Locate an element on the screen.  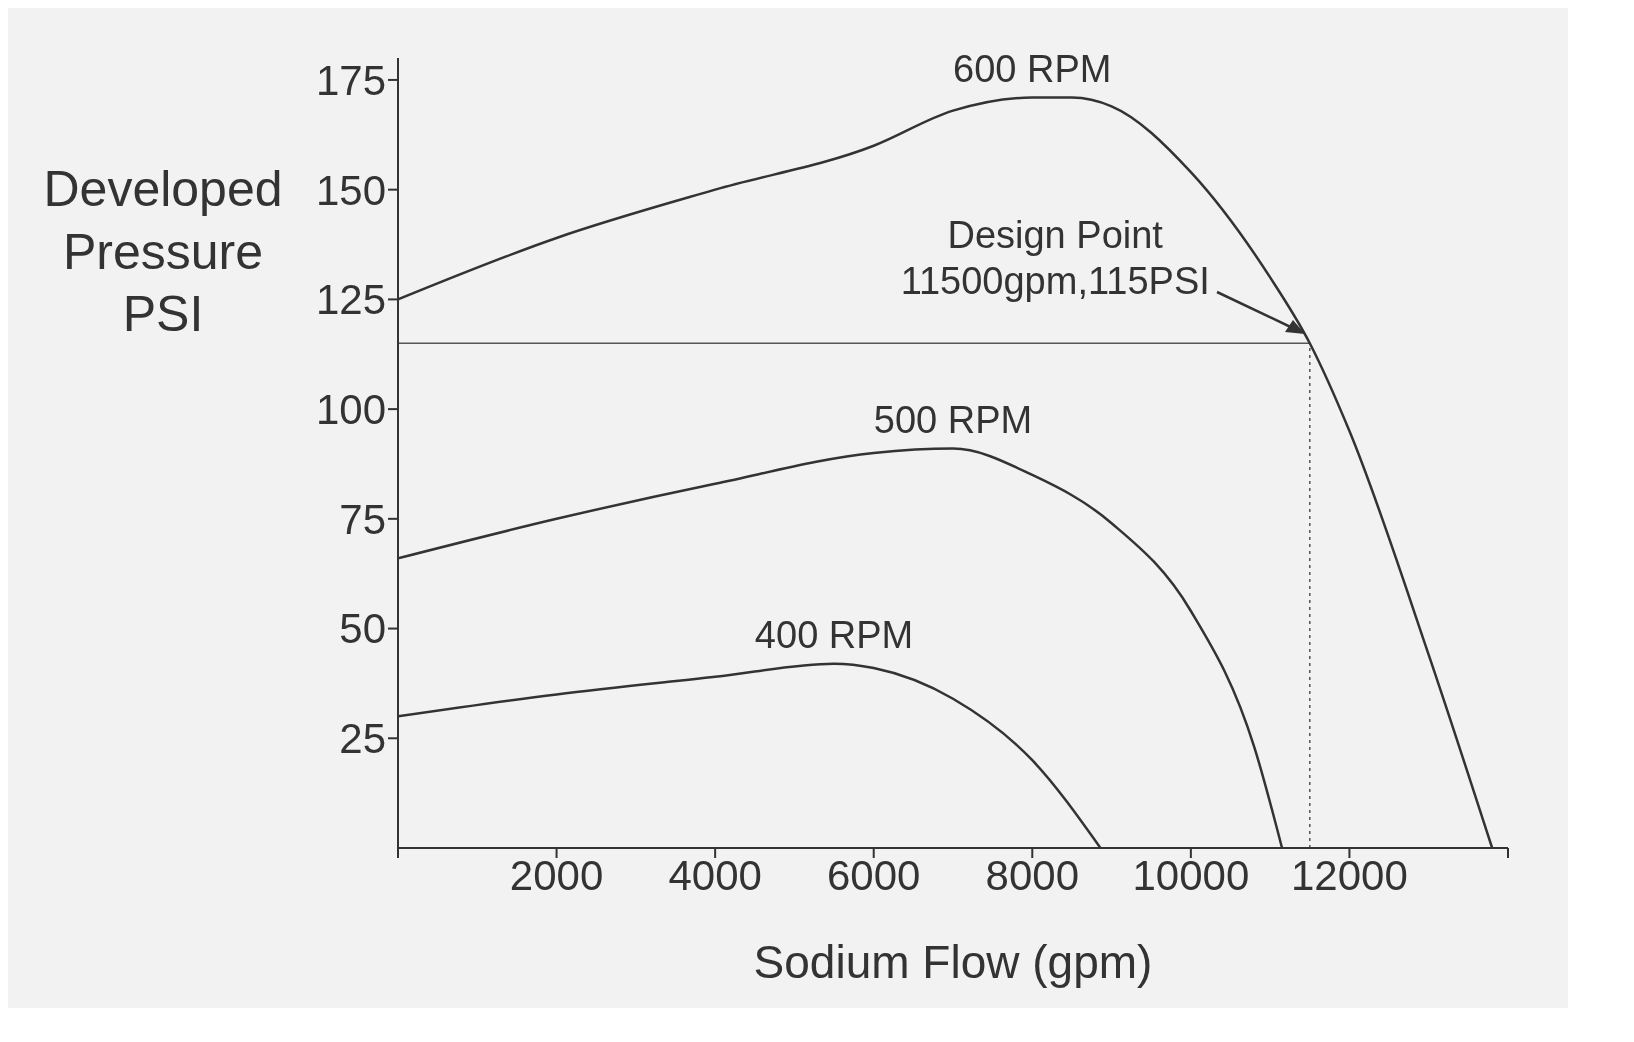
series-label: 400 RPM is located at coordinates (834, 634).